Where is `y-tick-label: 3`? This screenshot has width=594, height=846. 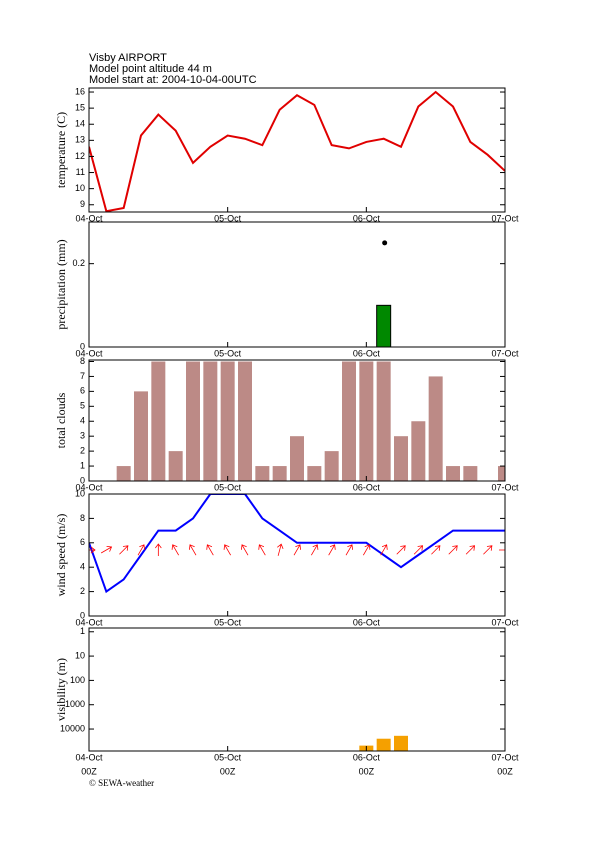 y-tick-label: 3 is located at coordinates (82, 436).